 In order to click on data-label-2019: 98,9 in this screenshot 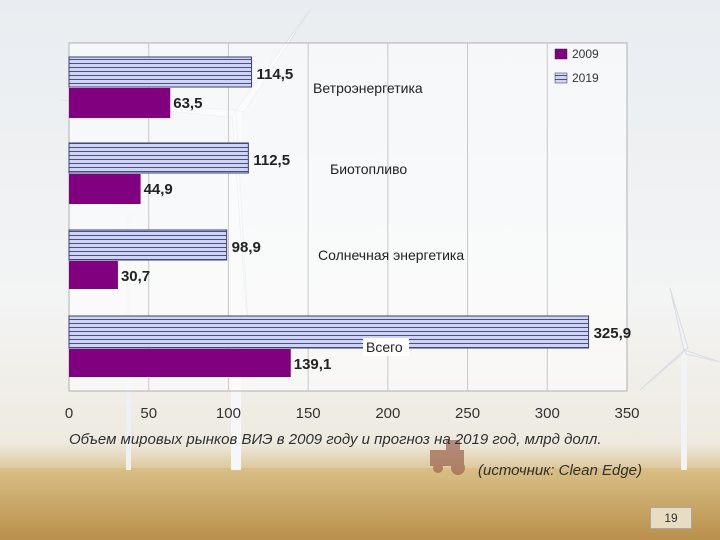, I will do `click(246, 247)`.